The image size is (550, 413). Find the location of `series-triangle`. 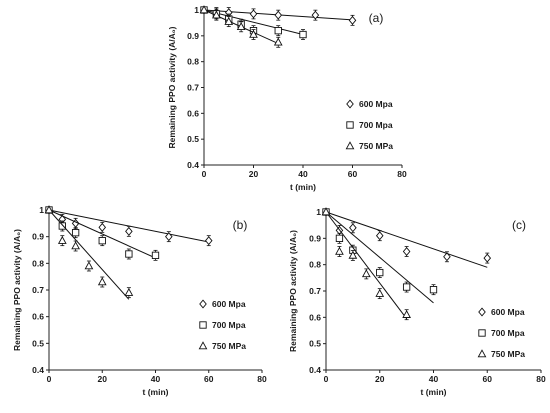

series-triangle is located at coordinates (366, 264).